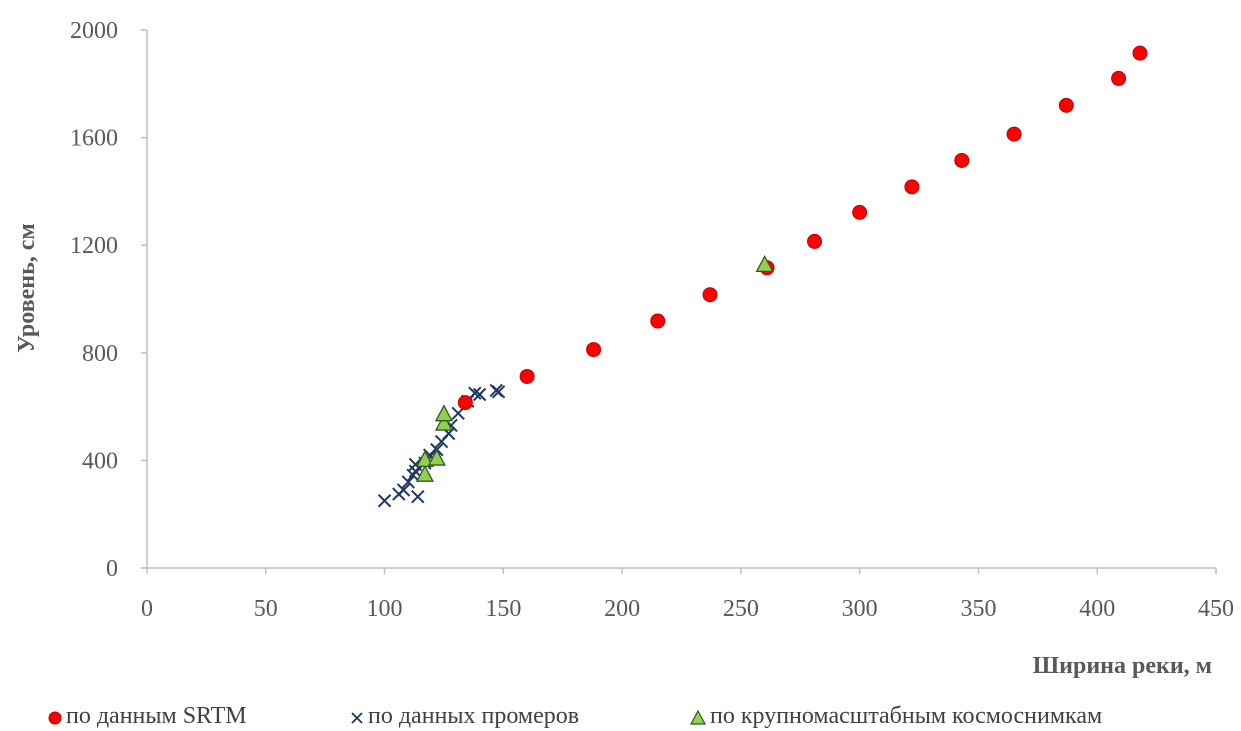  What do you see at coordinates (94, 139) in the screenshot?
I see `y-tick-label: 1600` at bounding box center [94, 139].